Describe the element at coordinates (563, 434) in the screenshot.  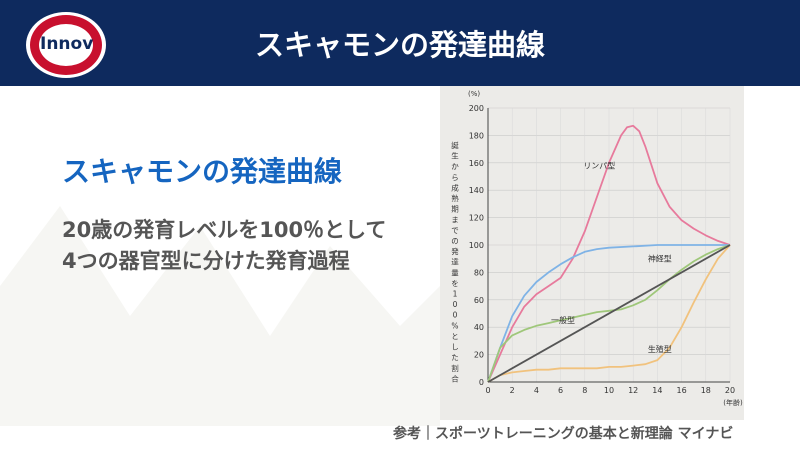
I see `source-credit: 参考｜スポーツトレーニングの基本と新理論 マイナビ` at that location.